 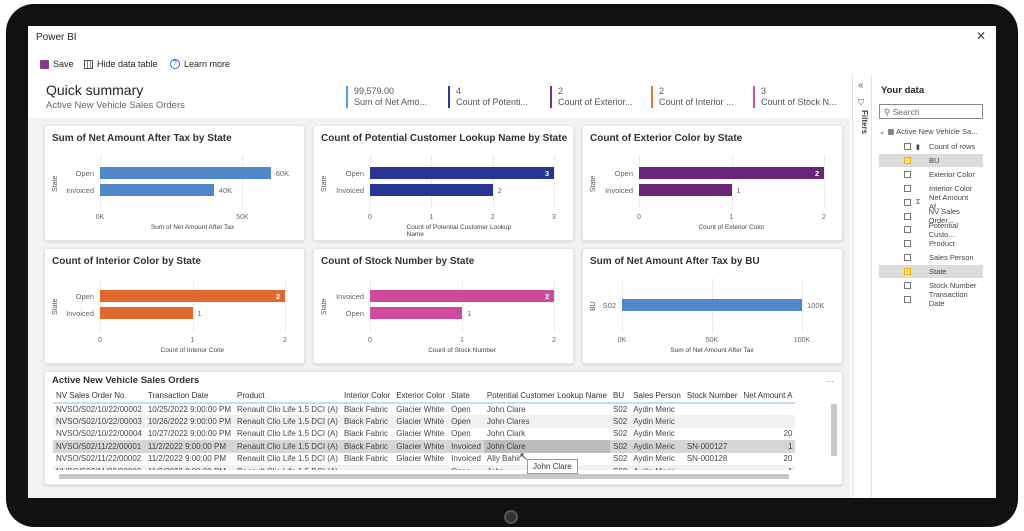 I want to click on table-cell: Ally Bahir, so click(x=503, y=459).